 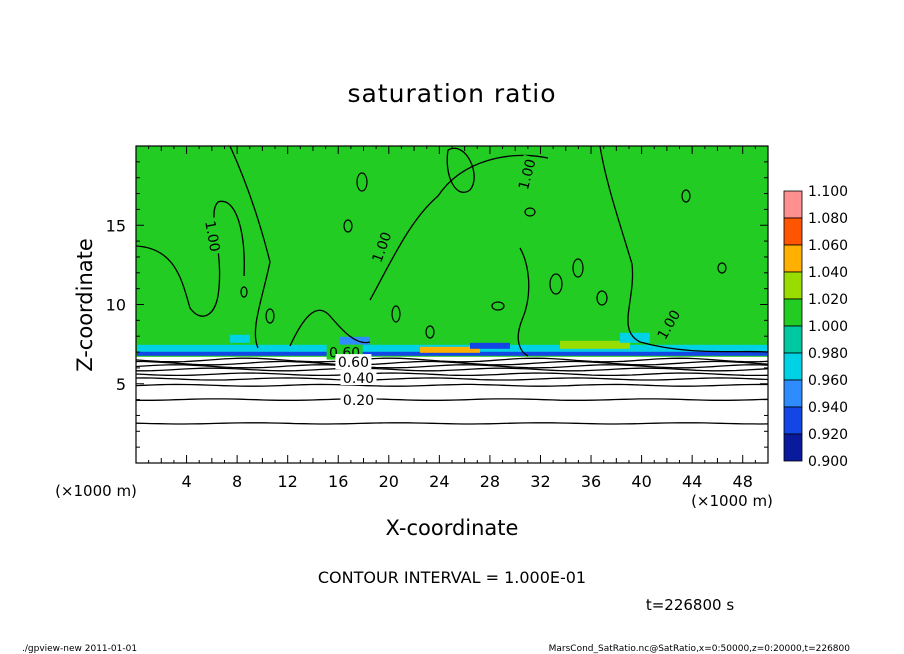 I want to click on contour-label: 0.60, so click(x=353, y=362).